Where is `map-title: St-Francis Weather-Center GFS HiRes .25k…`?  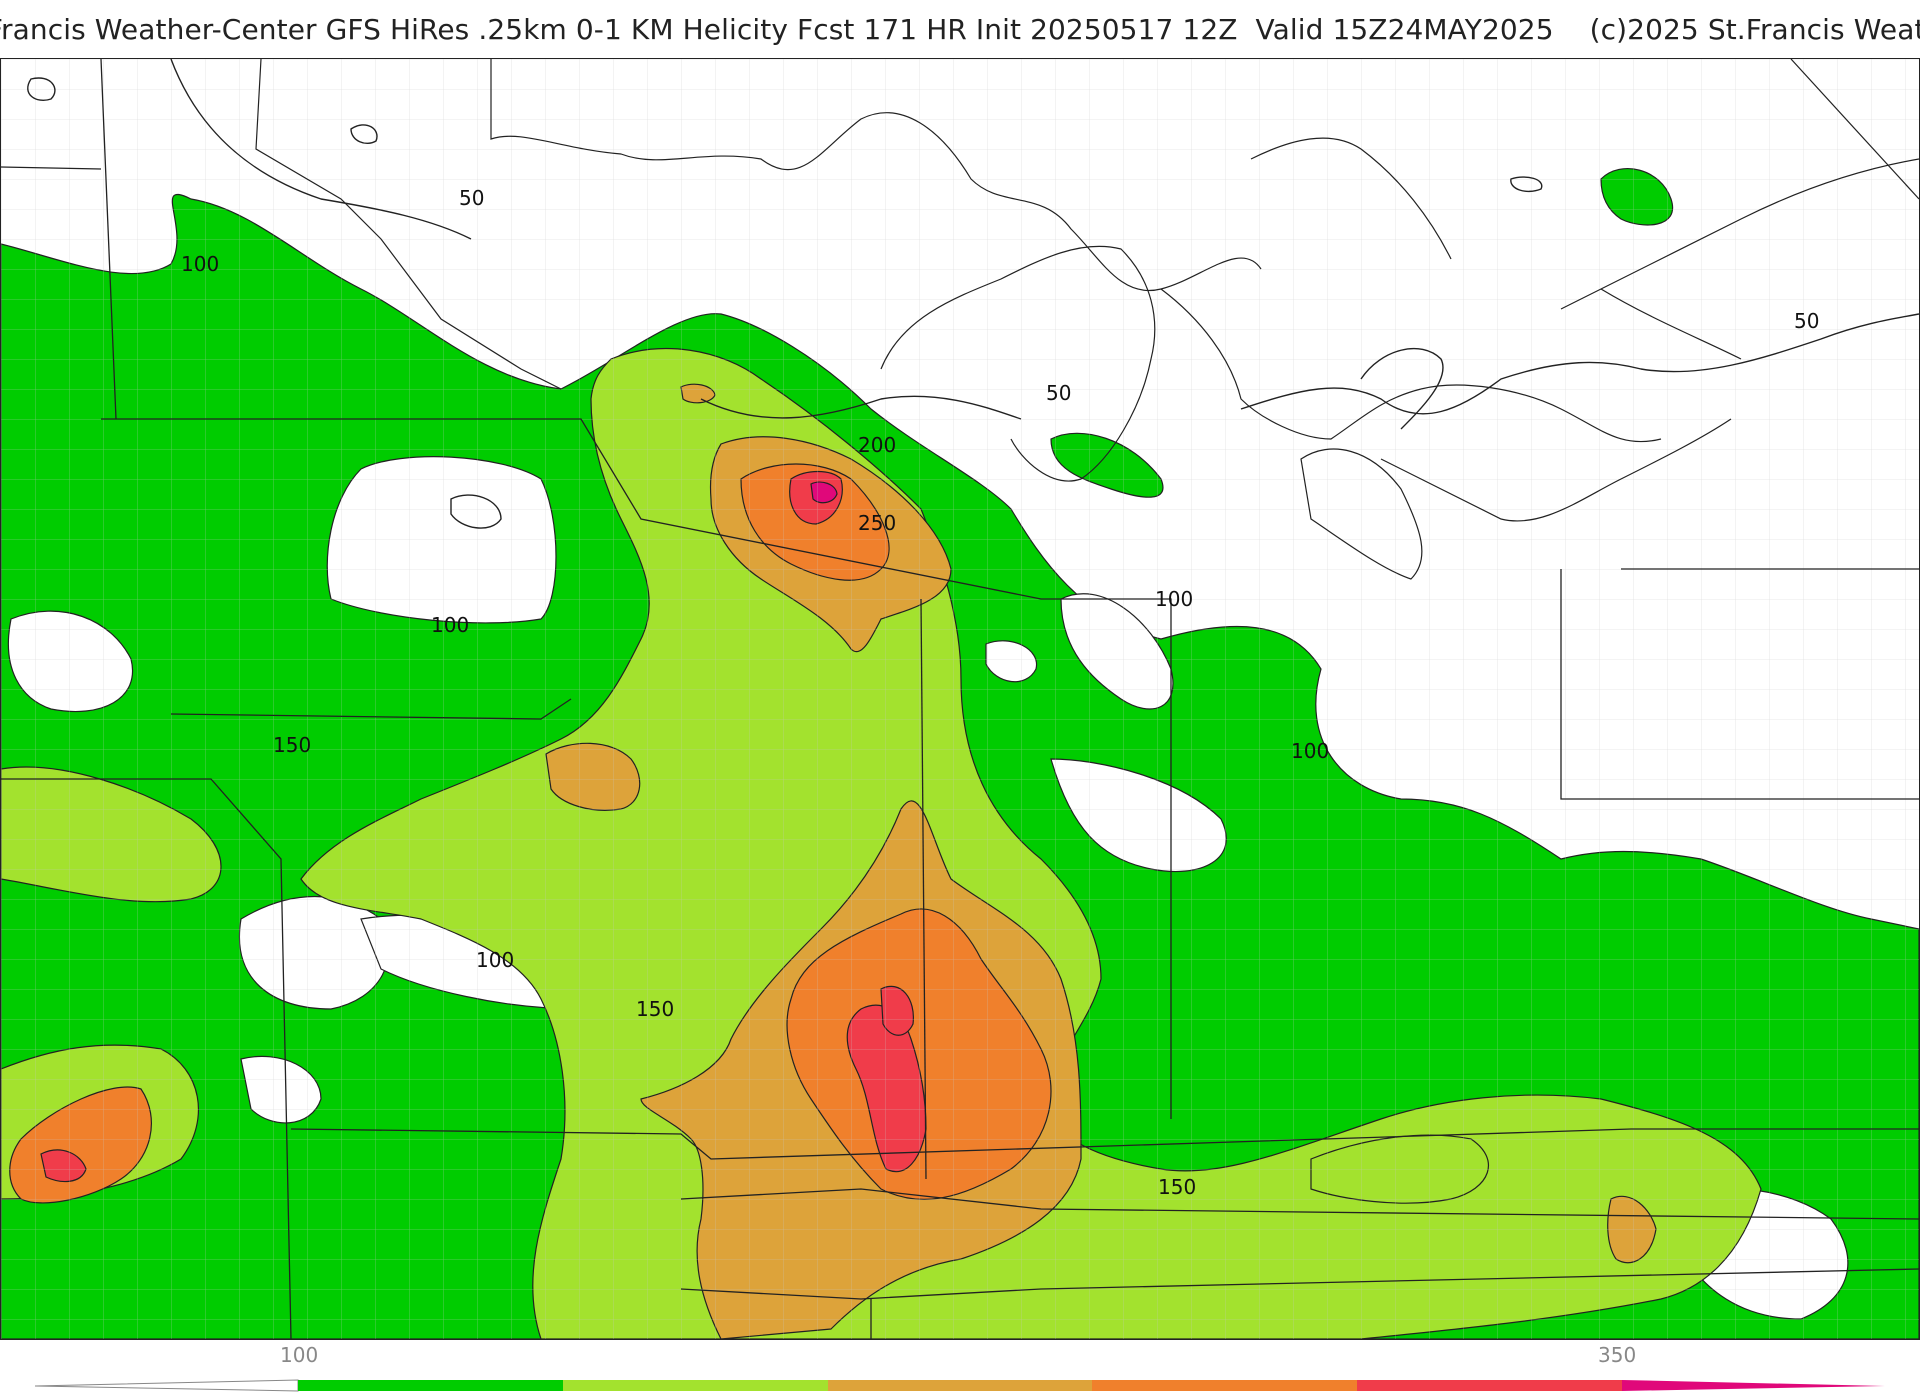 map-title: St-Francis Weather-Center GFS HiRes .25k… is located at coordinates (960, 29).